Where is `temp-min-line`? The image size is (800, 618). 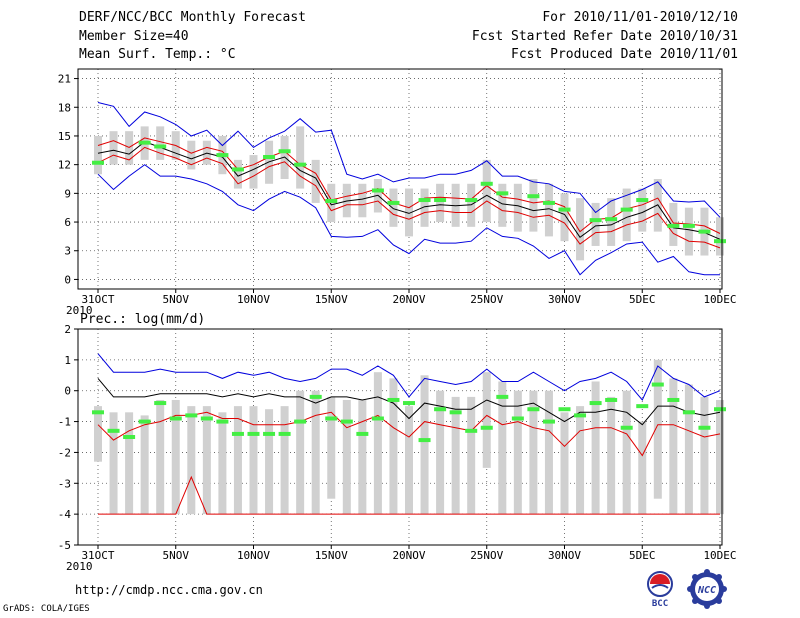 temp-min-line is located at coordinates (408, 220).